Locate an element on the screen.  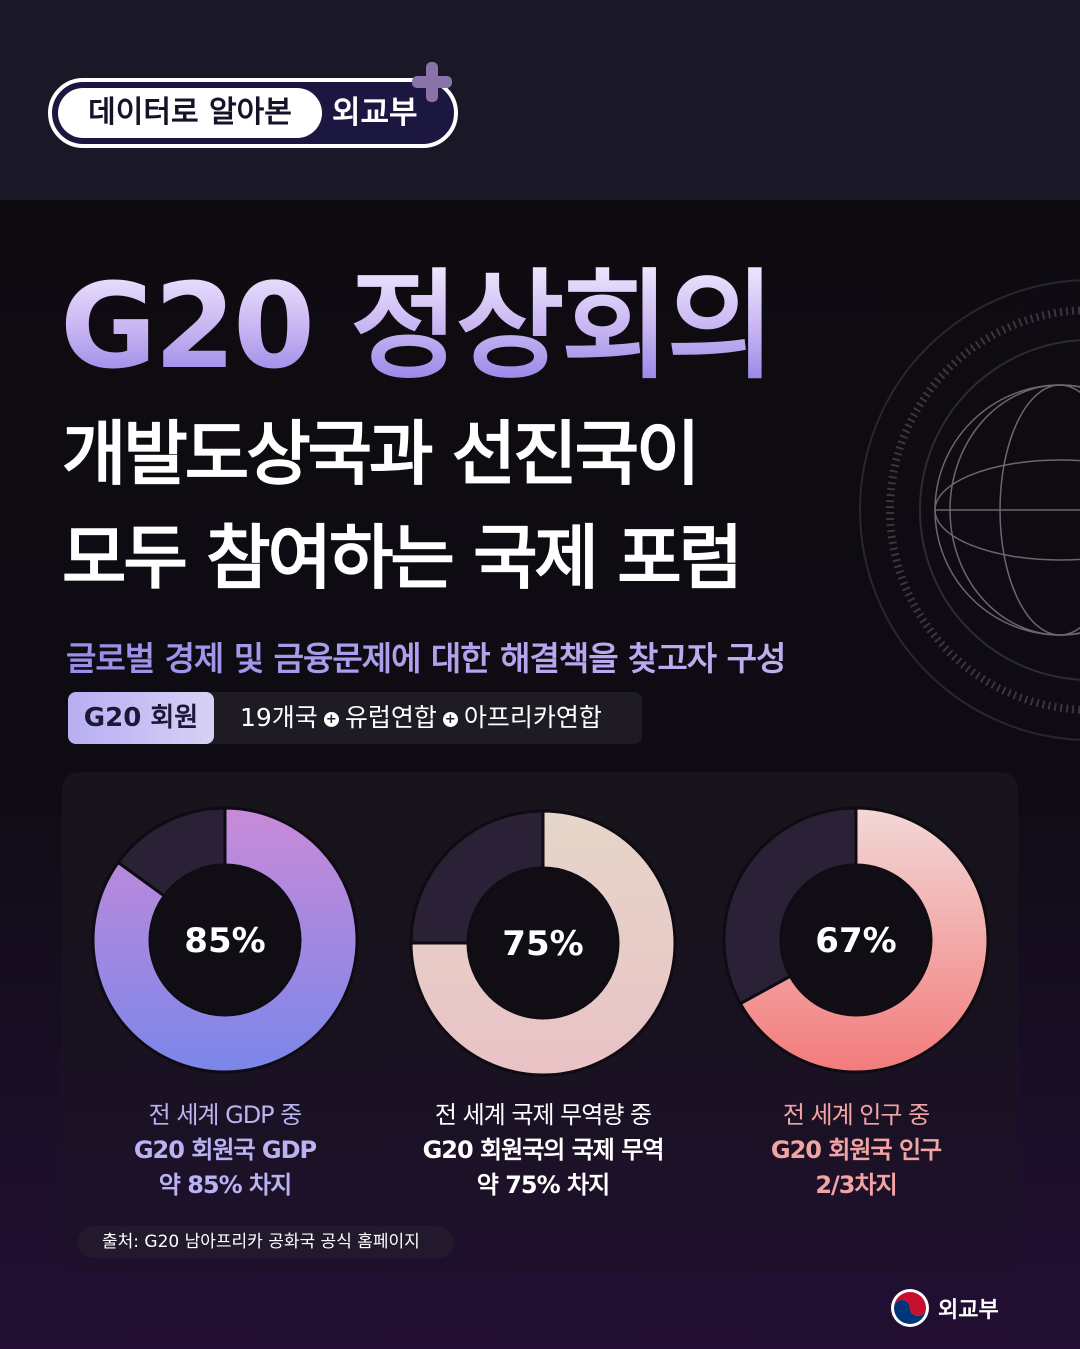
footer-org: 외교부 is located at coordinates (968, 1310).